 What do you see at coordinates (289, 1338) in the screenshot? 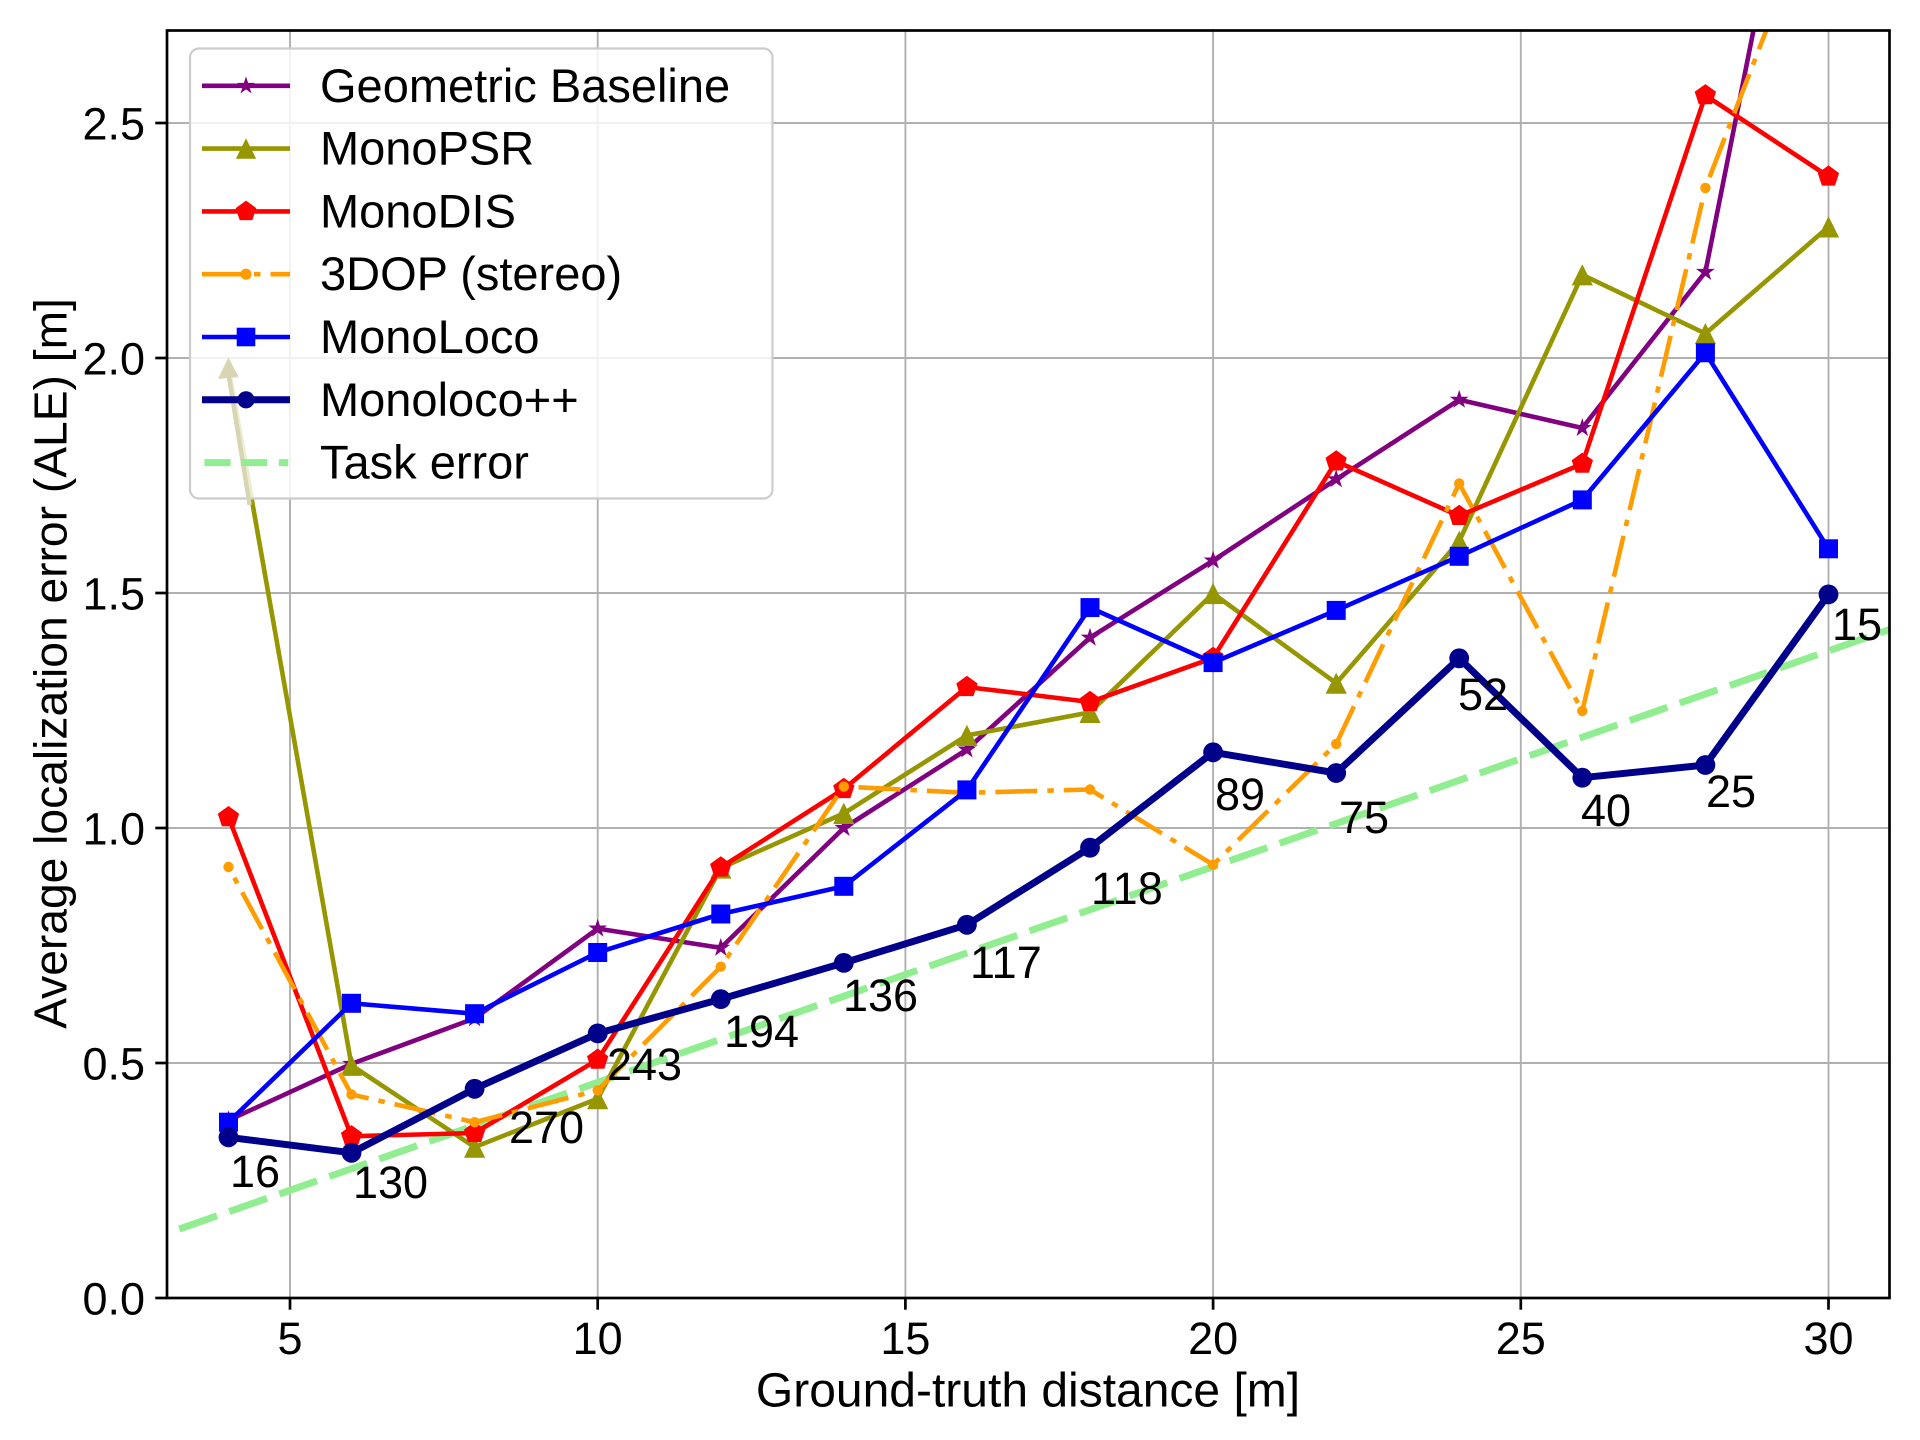
I see `svg-text: 5` at bounding box center [289, 1338].